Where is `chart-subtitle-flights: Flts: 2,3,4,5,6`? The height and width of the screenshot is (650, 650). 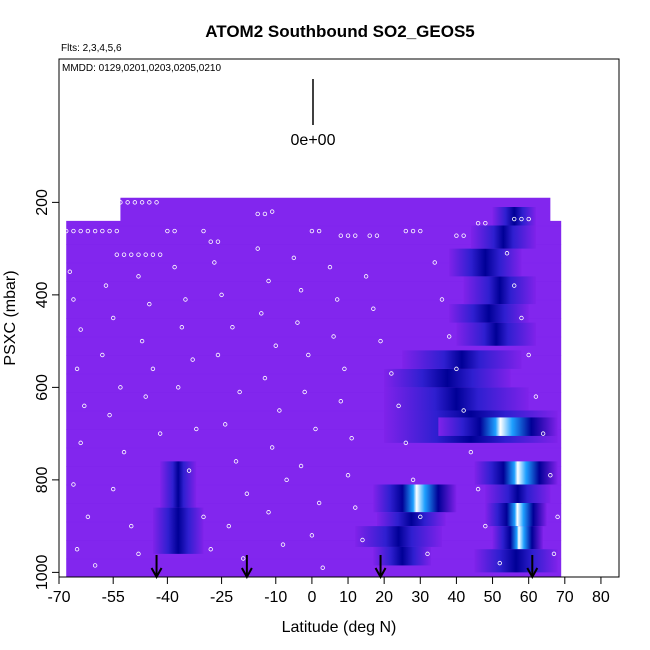 chart-subtitle-flights: Flts: 2,3,4,5,6 is located at coordinates (91, 48).